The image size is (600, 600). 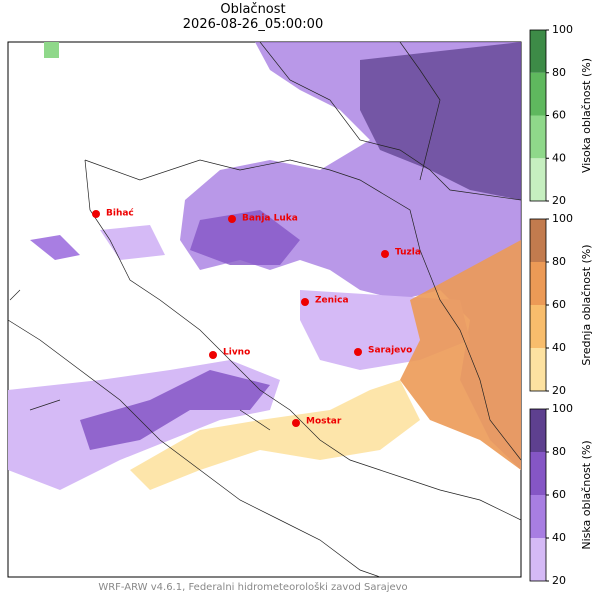 What do you see at coordinates (586, 304) in the screenshot?
I see `colorbar-label: Srednja oblačnost (%)` at bounding box center [586, 304].